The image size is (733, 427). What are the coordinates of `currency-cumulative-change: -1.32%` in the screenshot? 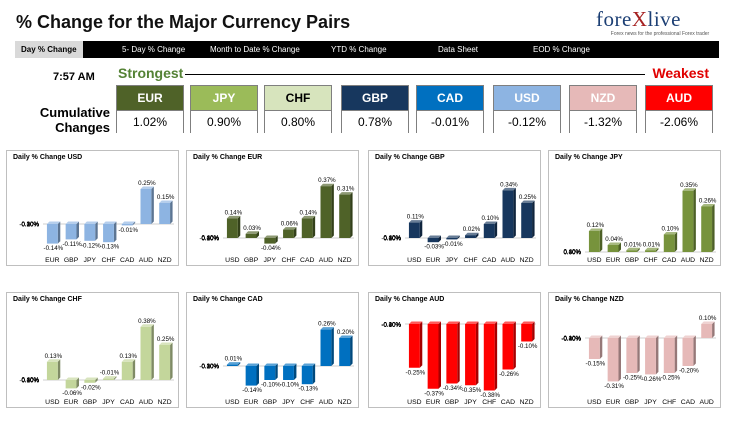 It's located at (603, 121).